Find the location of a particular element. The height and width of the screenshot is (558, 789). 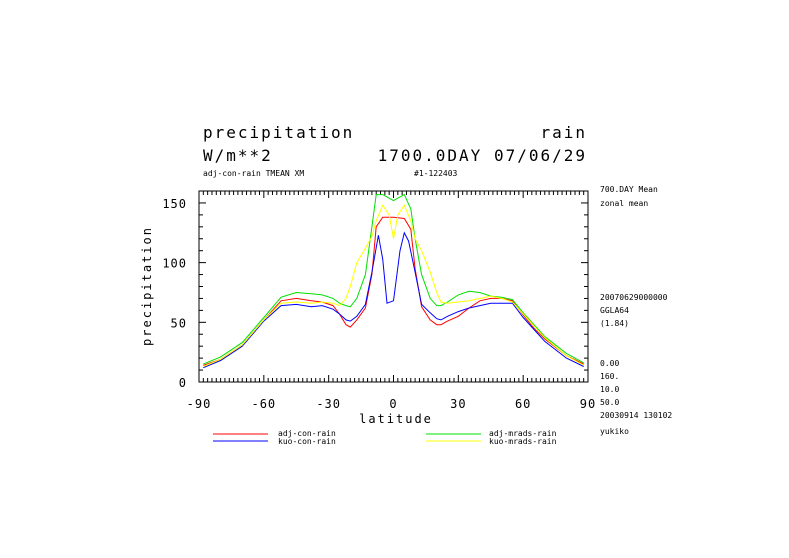

y-tick-label: 100 is located at coordinates (174, 264).